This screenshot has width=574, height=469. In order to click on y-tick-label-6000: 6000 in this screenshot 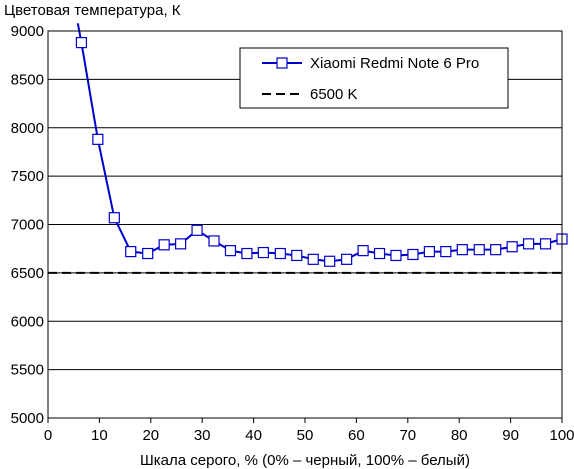, I will do `click(27, 321)`.